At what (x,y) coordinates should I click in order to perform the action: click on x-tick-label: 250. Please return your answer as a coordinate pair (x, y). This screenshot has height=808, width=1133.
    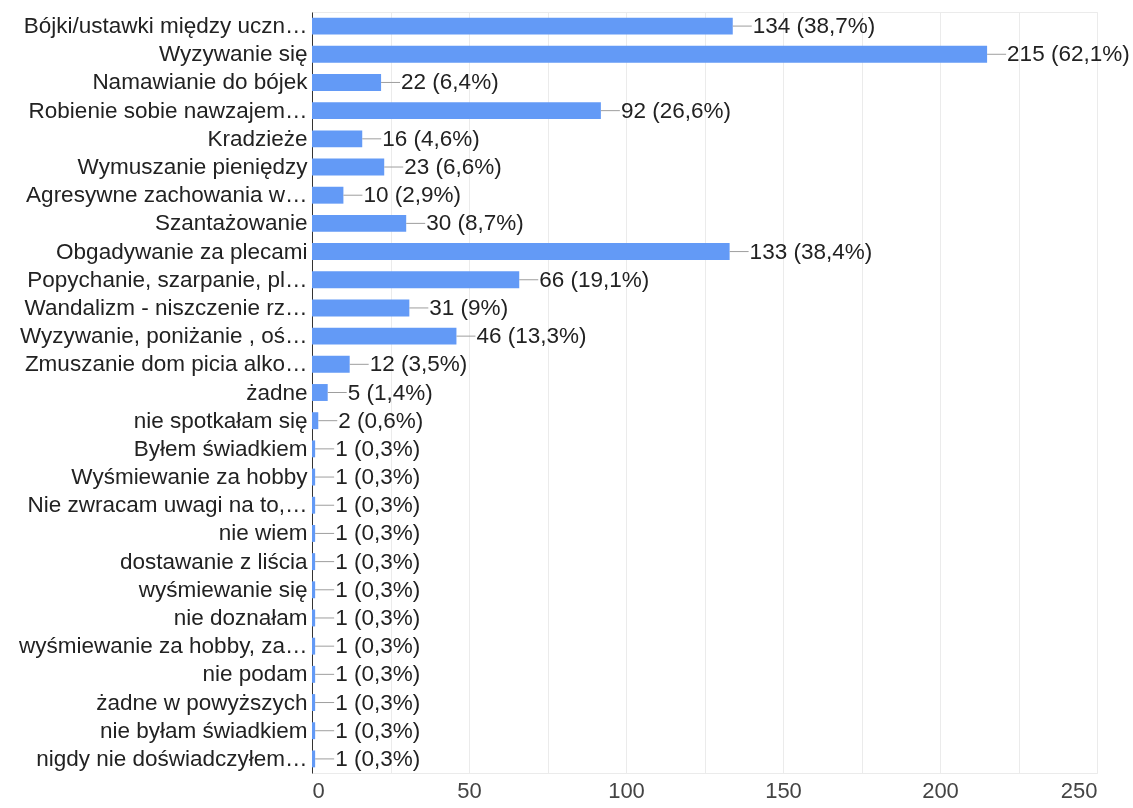
    Looking at the image, I should click on (1079, 790).